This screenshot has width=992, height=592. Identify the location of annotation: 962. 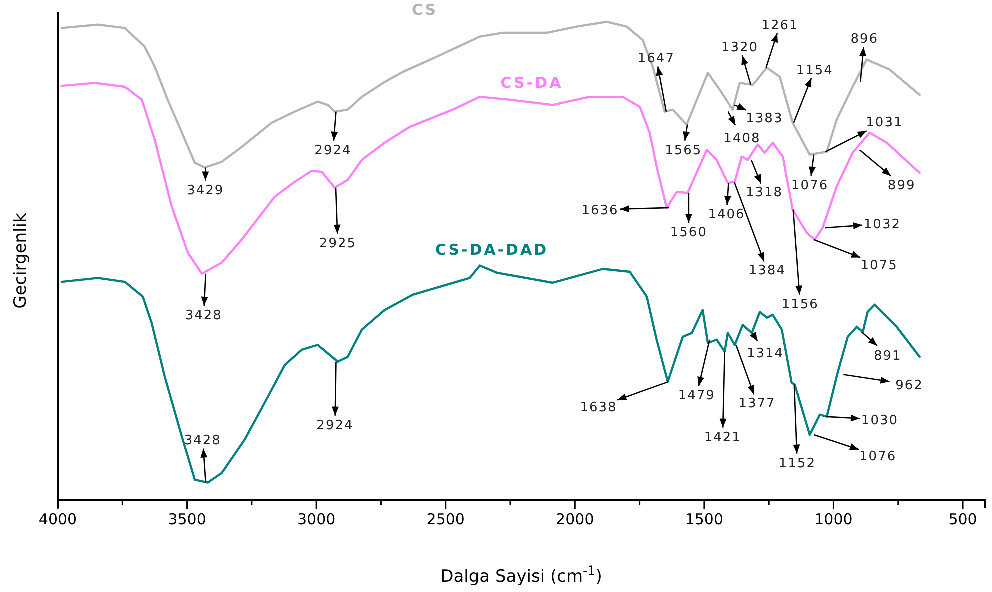
(910, 386).